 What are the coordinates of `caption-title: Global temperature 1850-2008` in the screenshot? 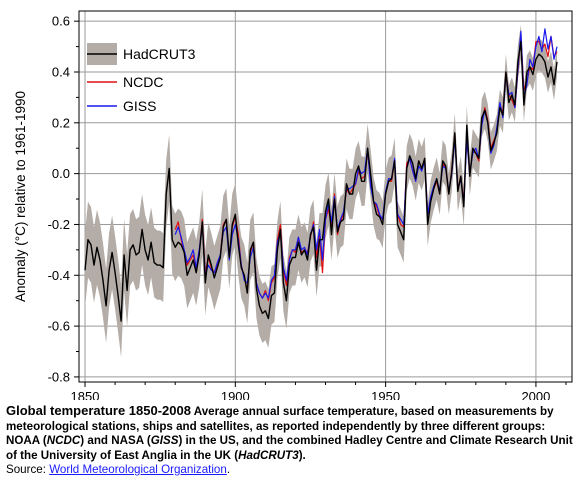 It's located at (98, 410).